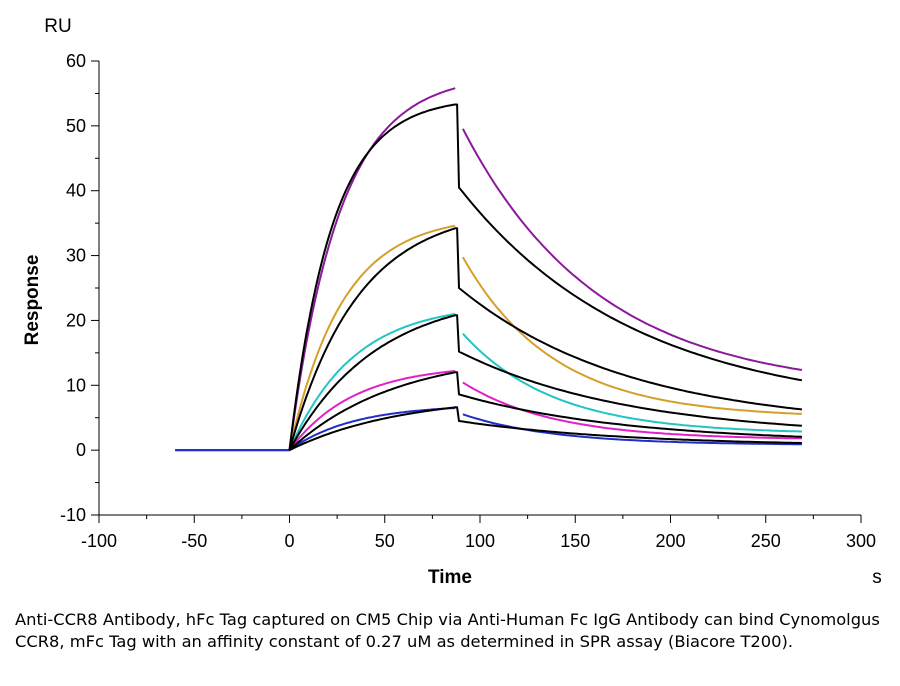  Describe the element at coordinates (32, 300) in the screenshot. I see `y-axis-title: Response` at that location.